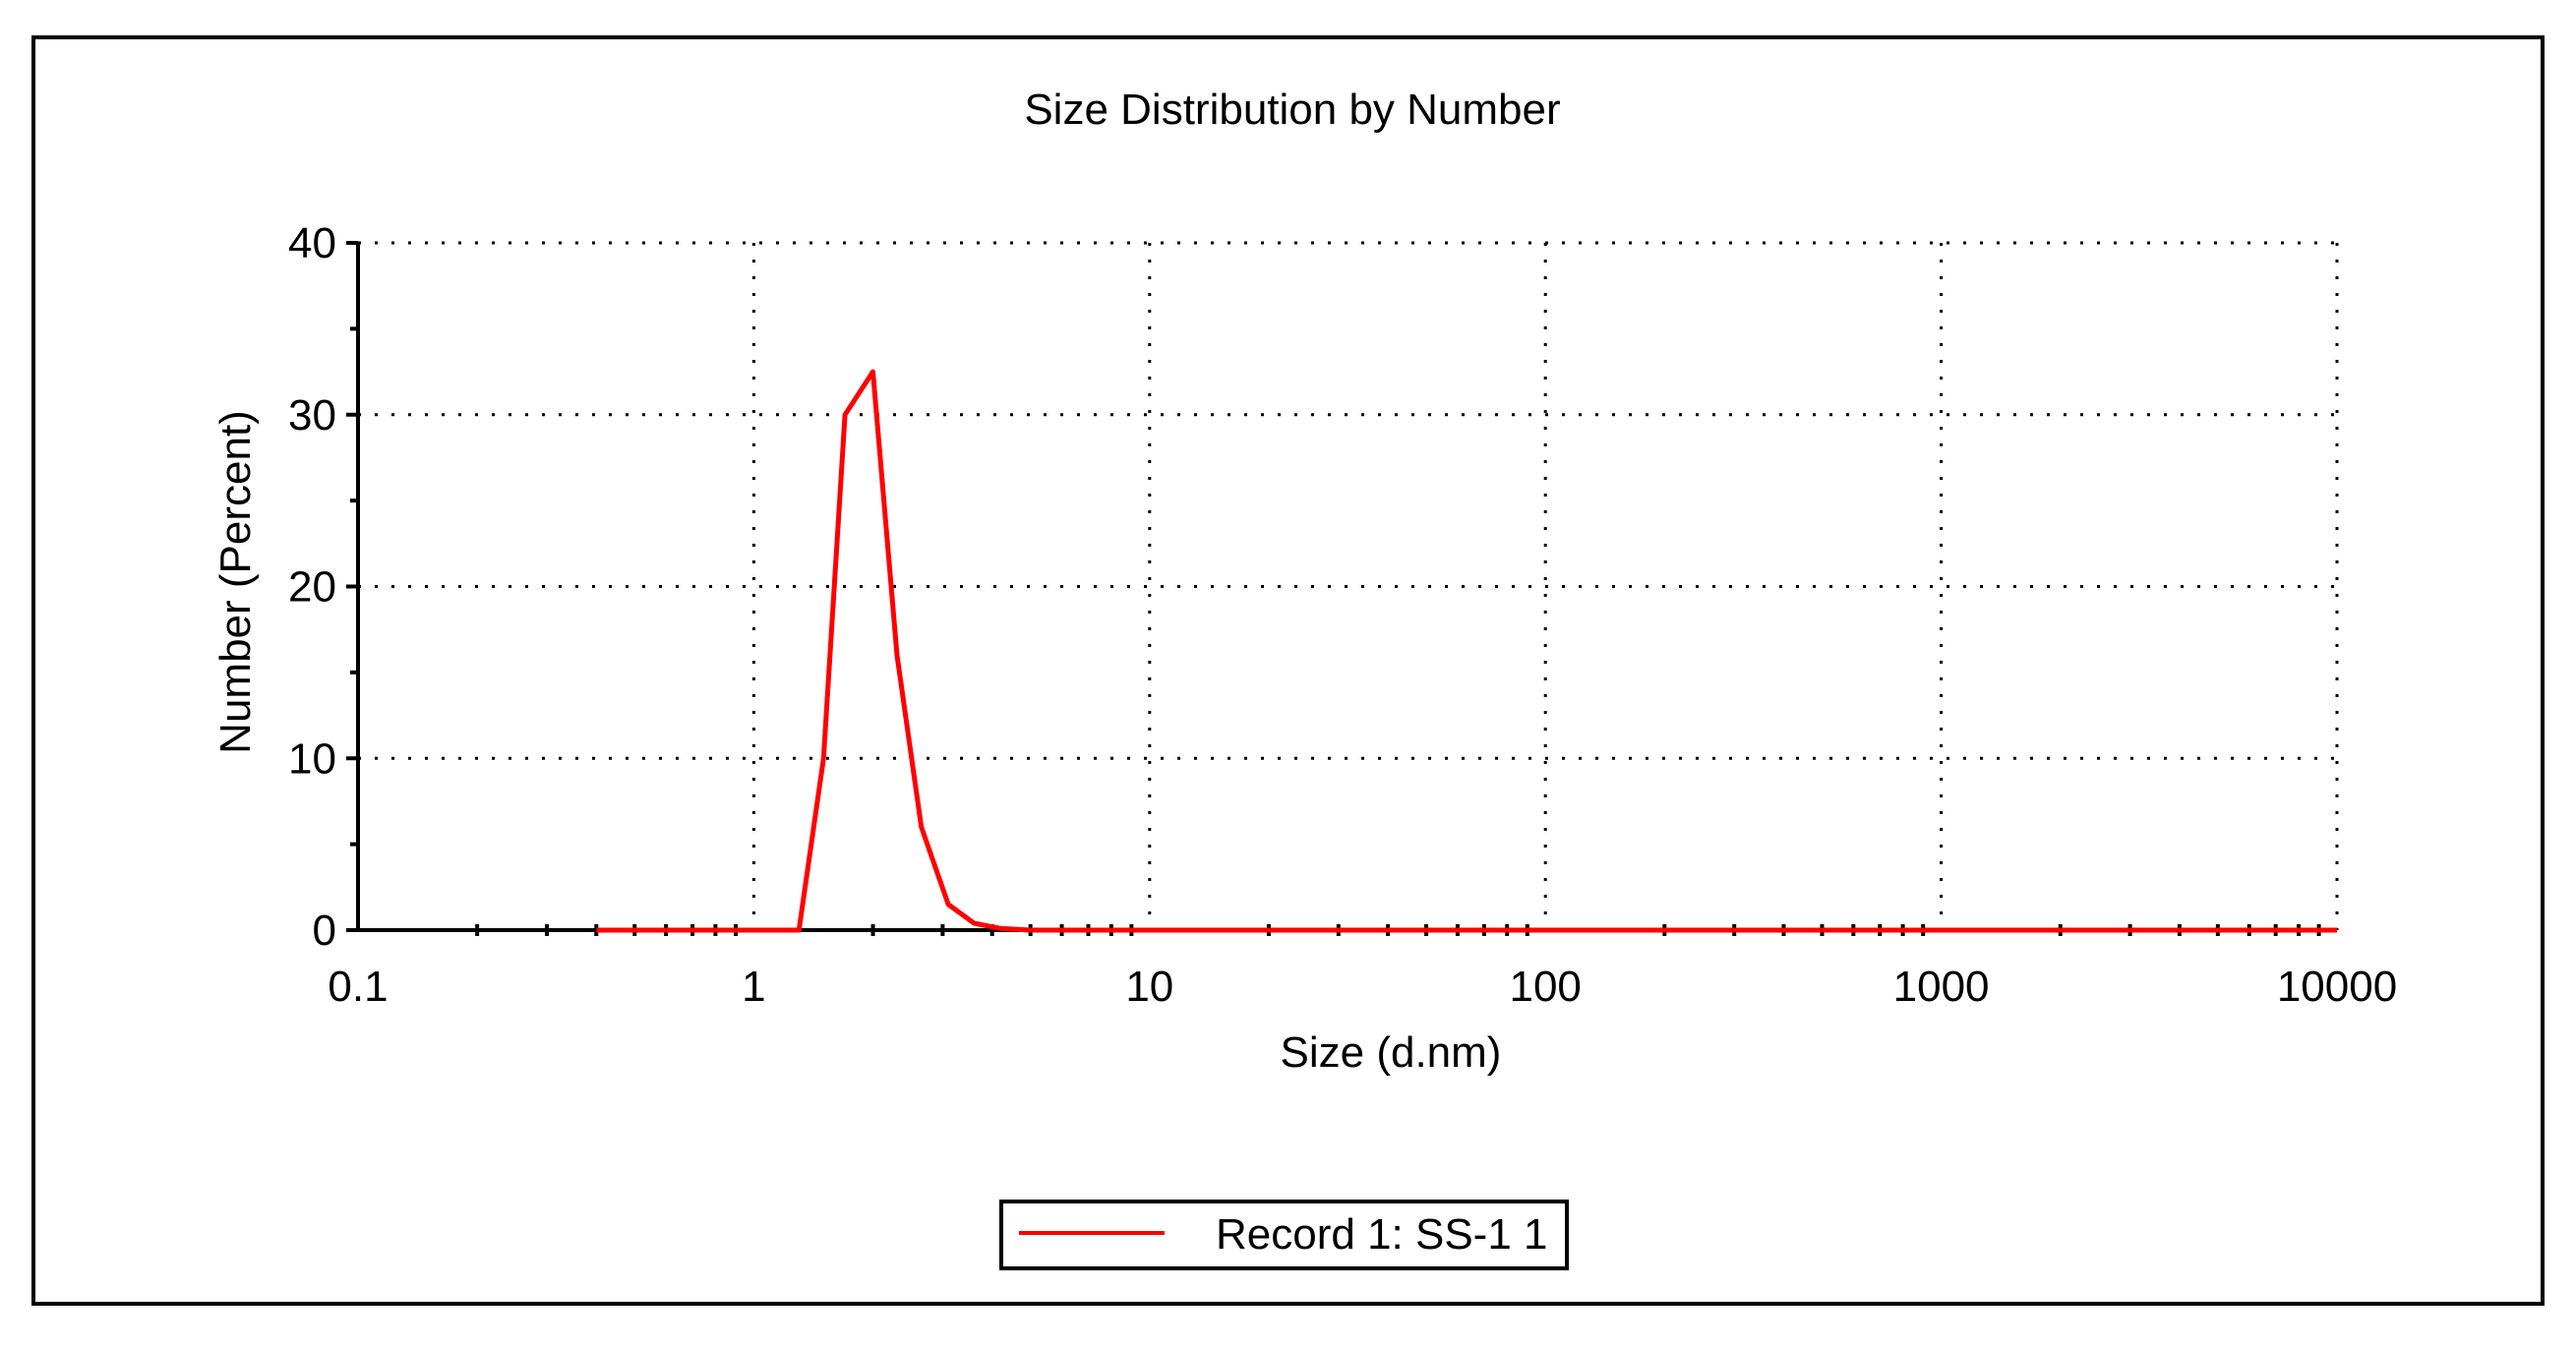 This screenshot has width=2576, height=1348. What do you see at coordinates (1942, 987) in the screenshot?
I see `x-tick-label: 1000` at bounding box center [1942, 987].